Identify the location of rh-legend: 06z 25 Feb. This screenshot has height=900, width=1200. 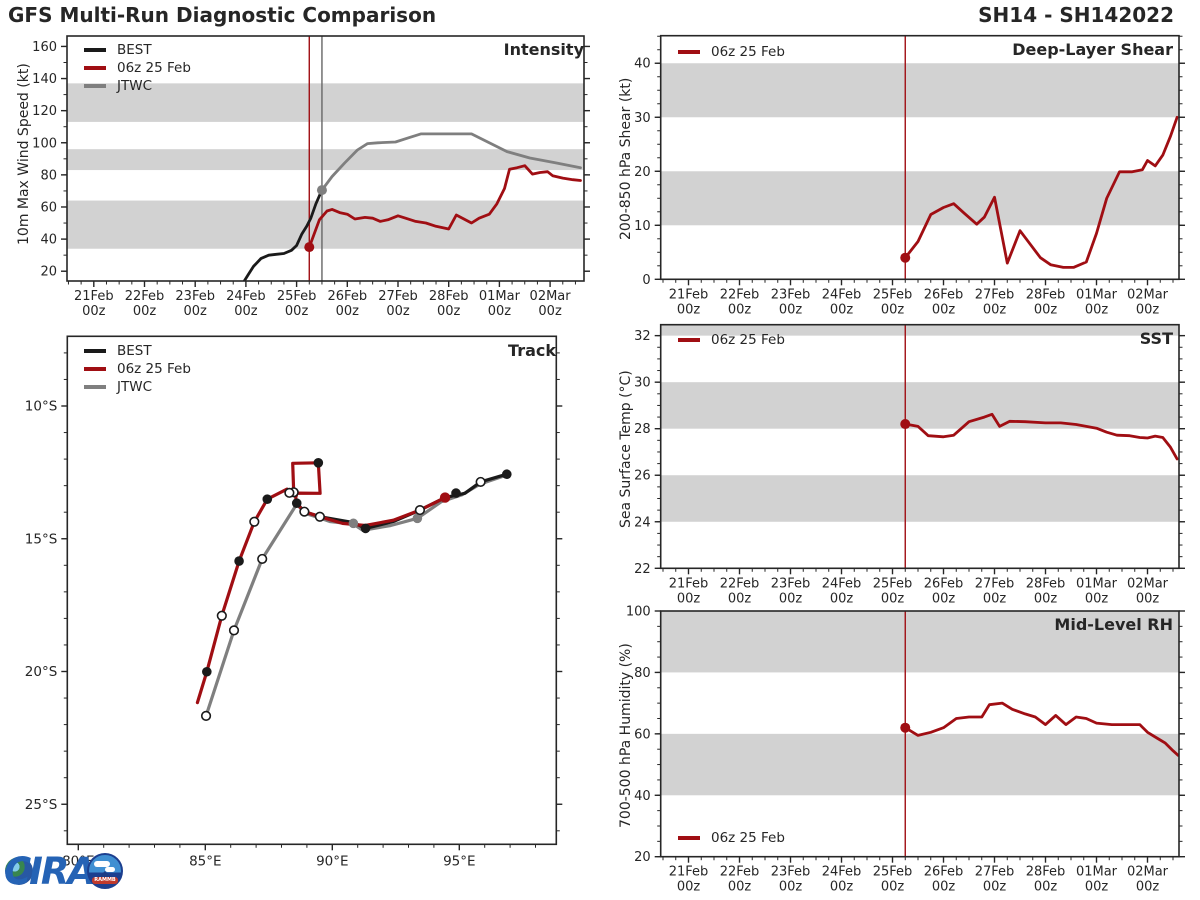
(731, 838).